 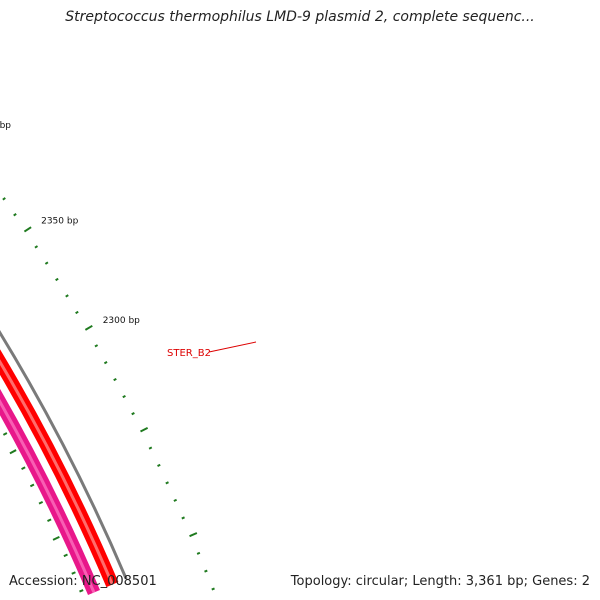 What do you see at coordinates (5, 126) in the screenshot?
I see `ruler-label: 2400 bp` at bounding box center [5, 126].